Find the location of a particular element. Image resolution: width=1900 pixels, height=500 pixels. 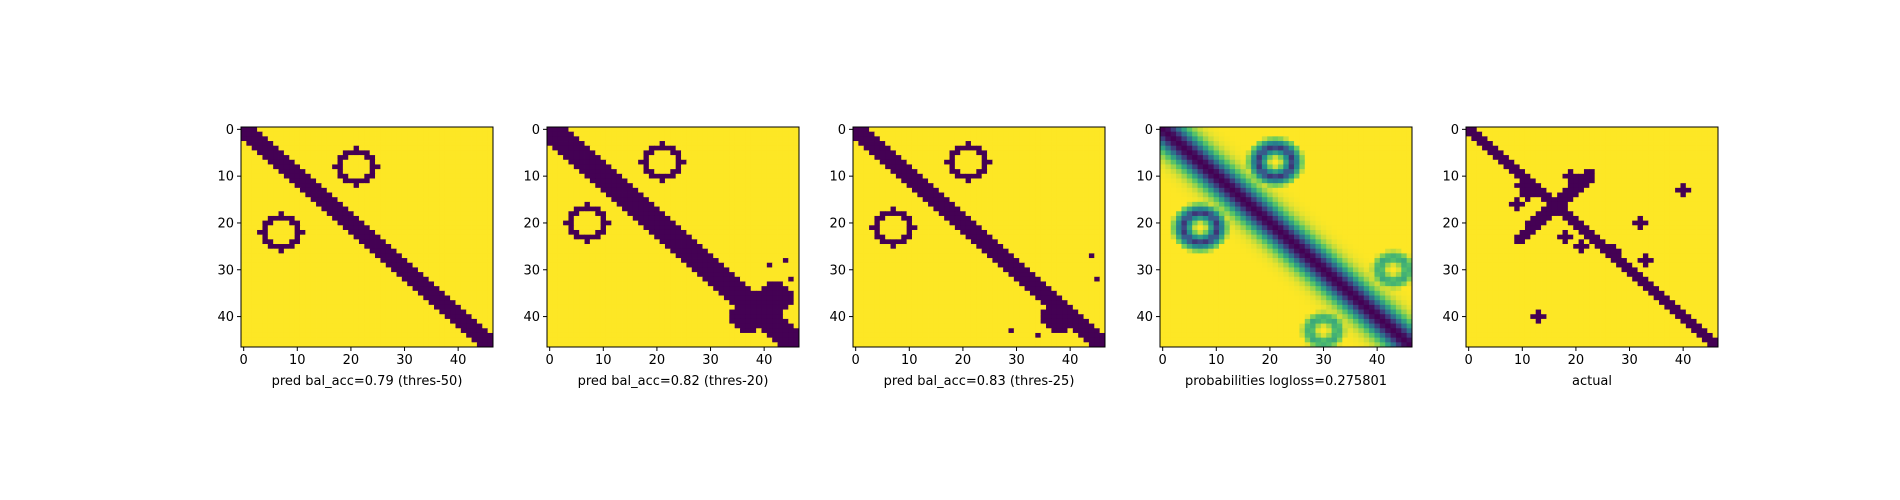

x-tick-label: 10 is located at coordinates (297, 360).